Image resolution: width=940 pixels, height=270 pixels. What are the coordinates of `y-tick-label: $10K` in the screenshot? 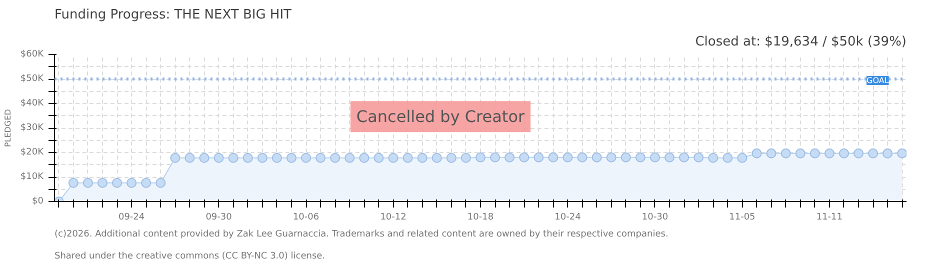 It's located at (32, 177).